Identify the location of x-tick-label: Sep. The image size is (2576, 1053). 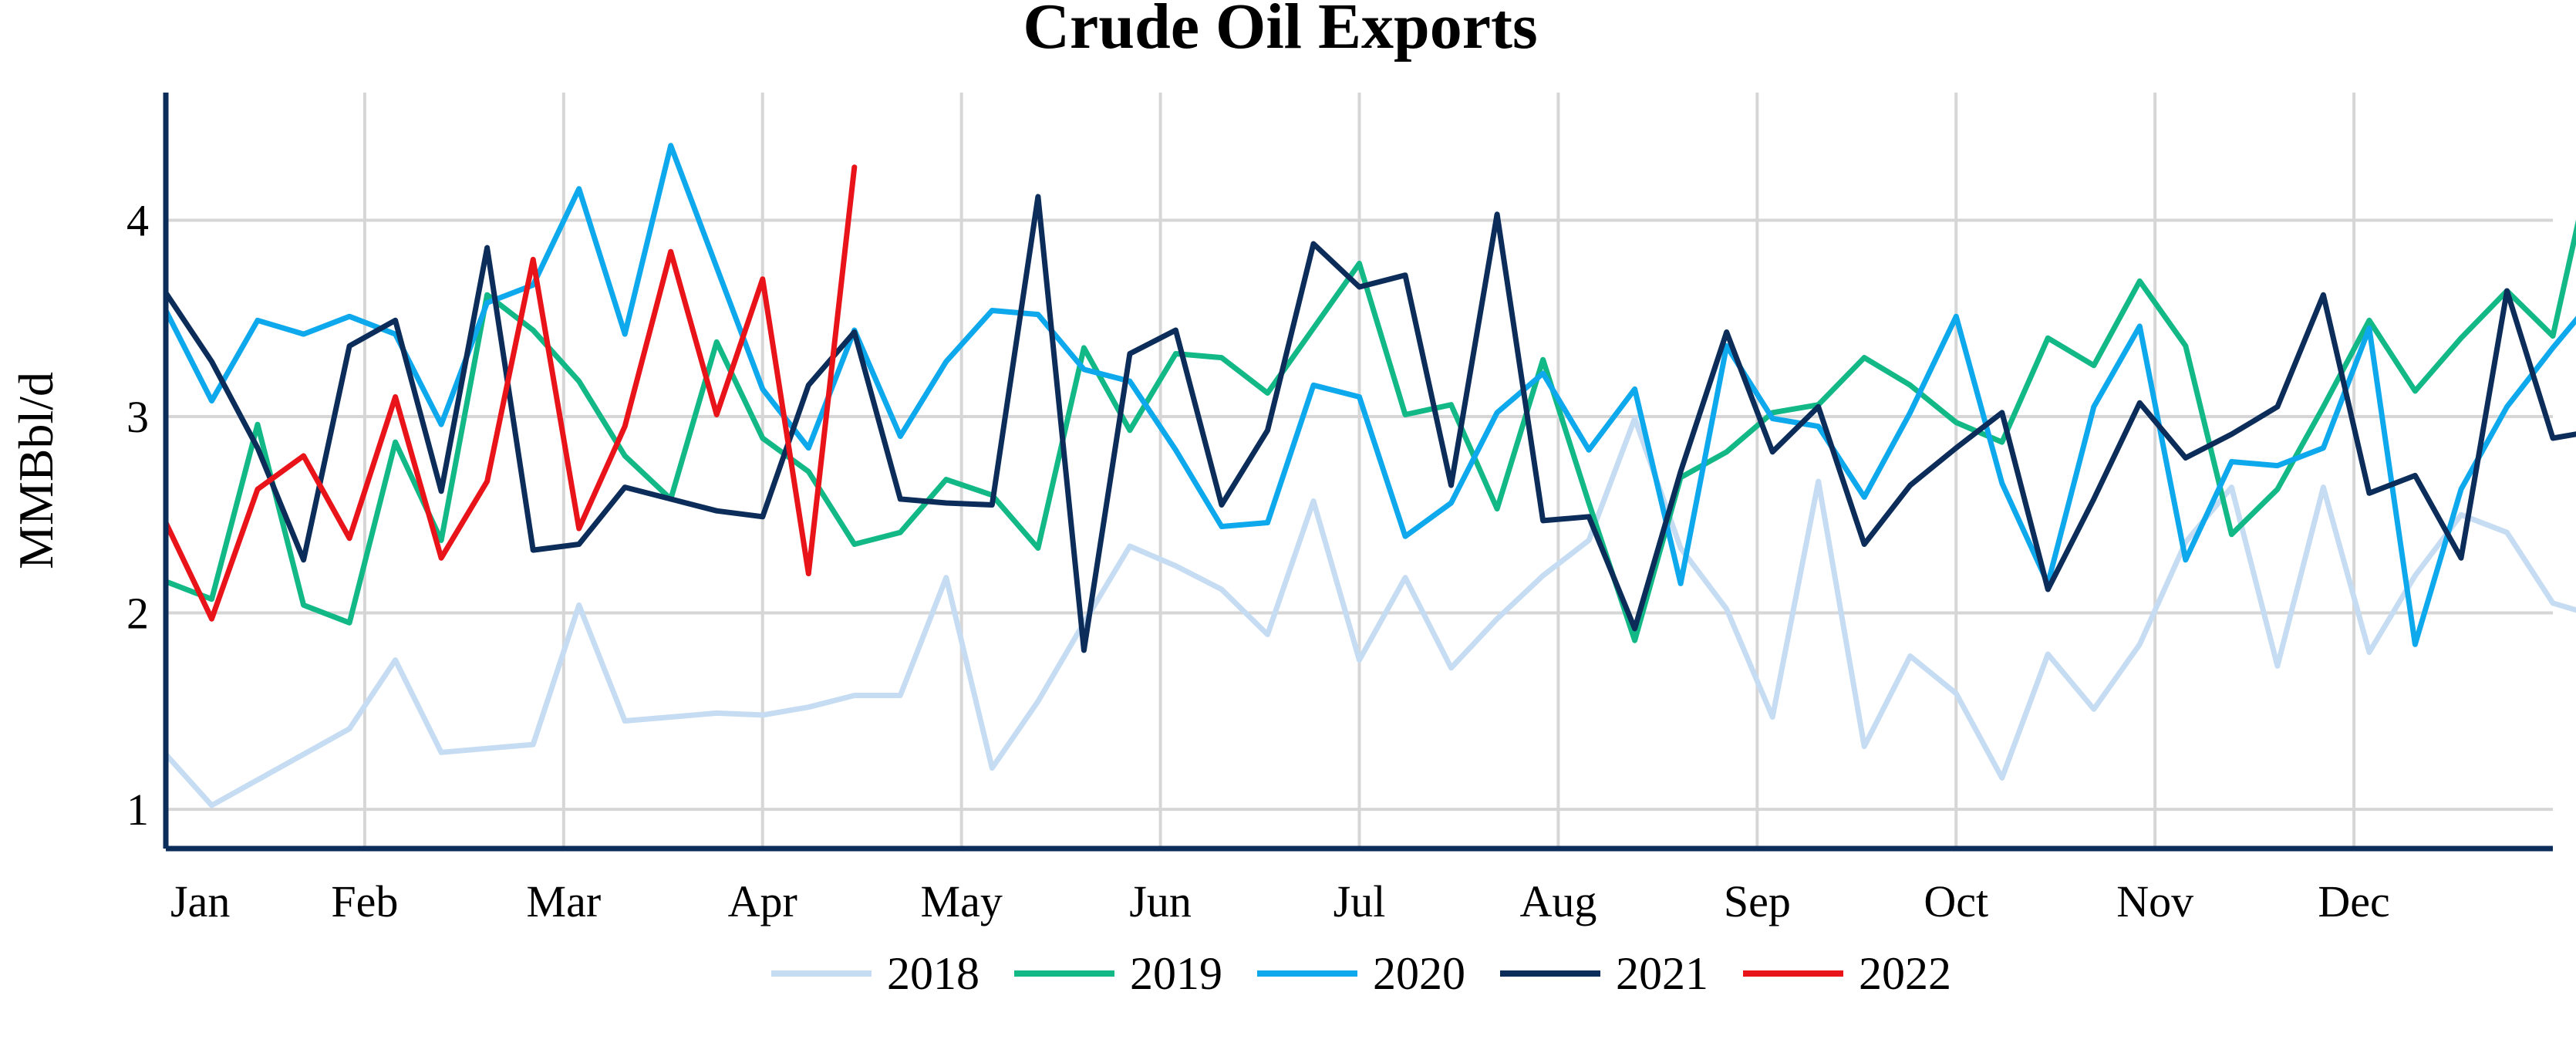
(1757, 901).